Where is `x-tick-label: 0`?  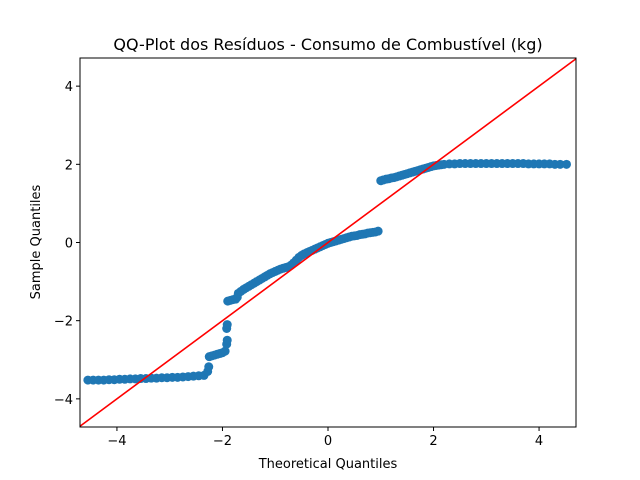 x-tick-label: 0 is located at coordinates (328, 441).